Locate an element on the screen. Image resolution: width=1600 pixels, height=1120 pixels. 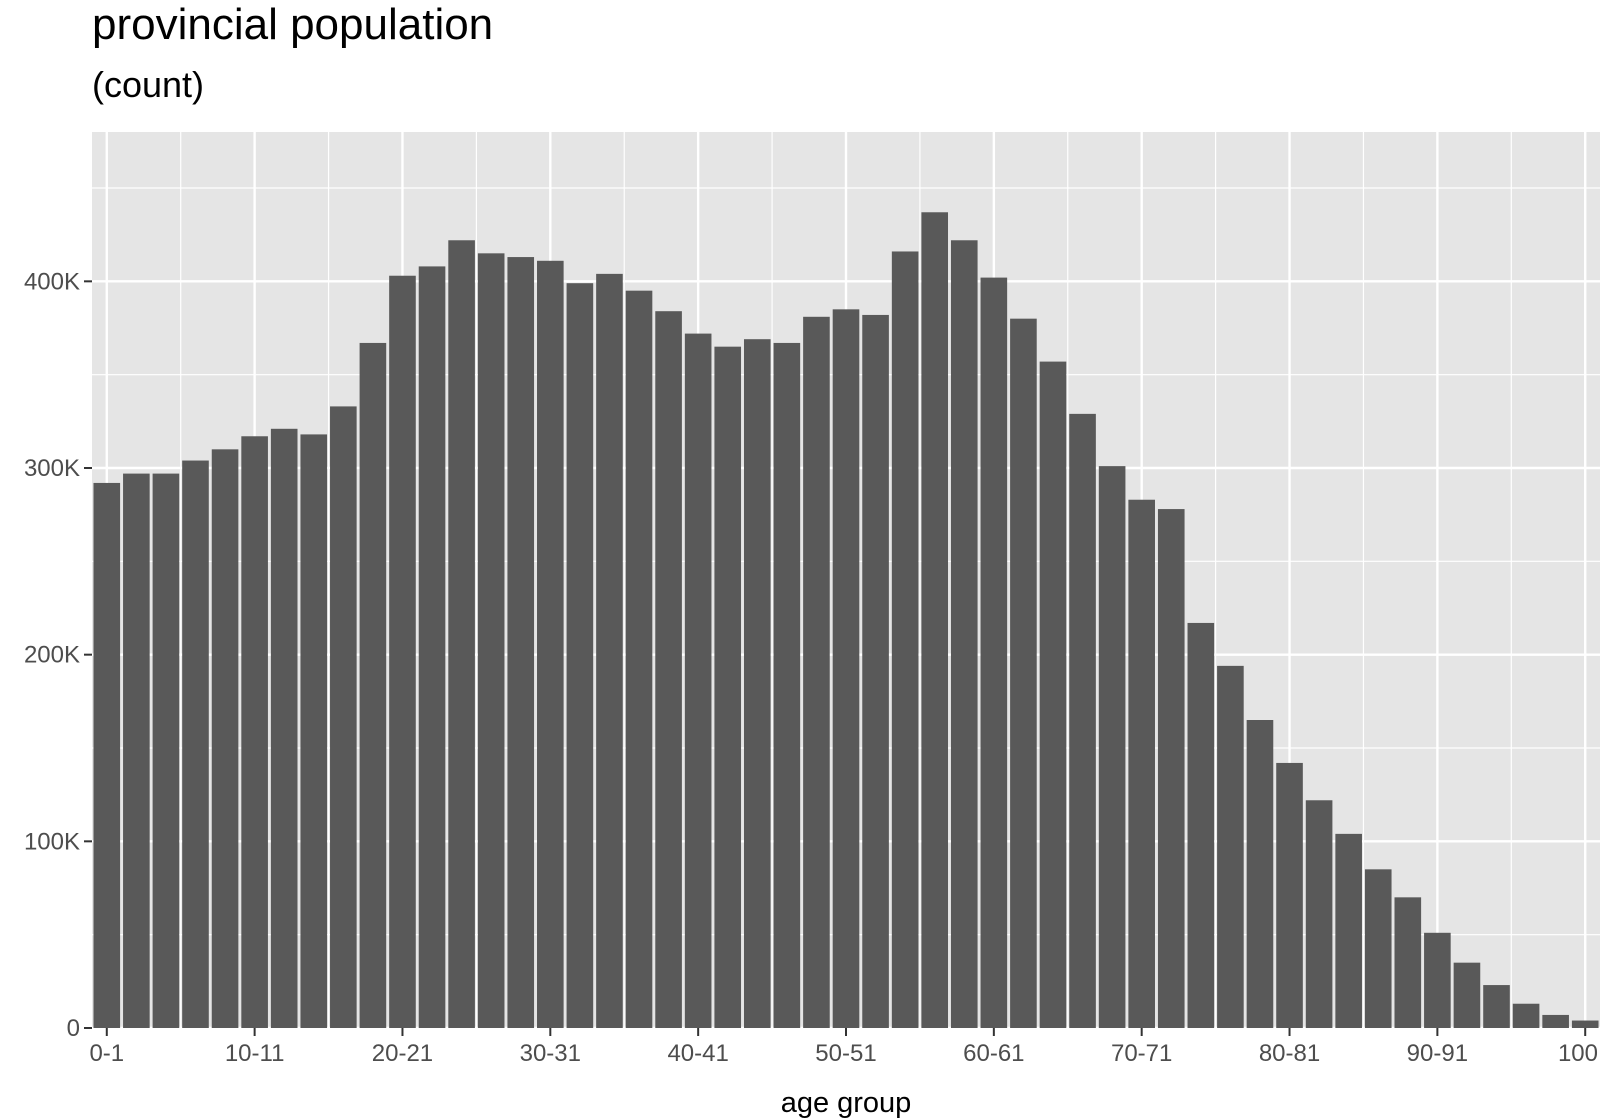
y-tick-label: 0 is located at coordinates (73, 1028).